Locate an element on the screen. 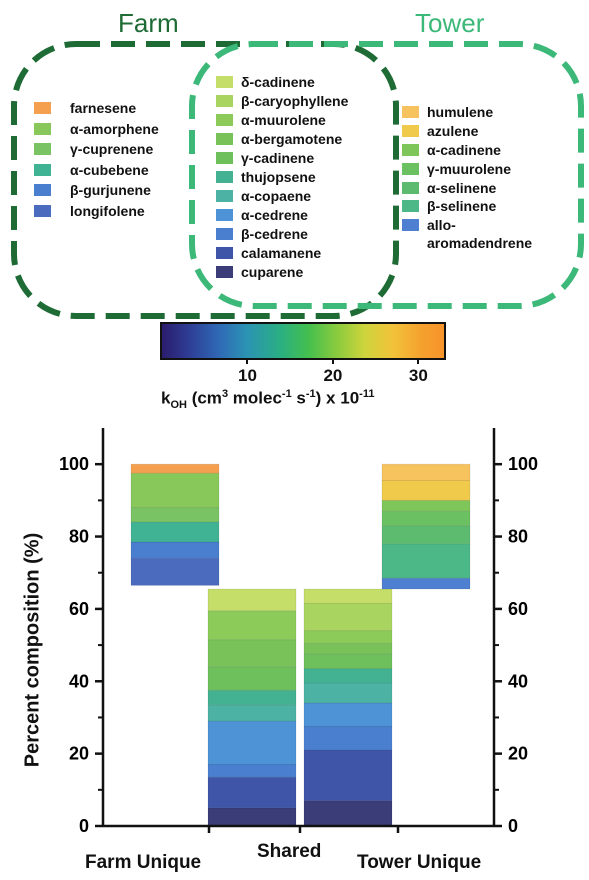  legend-label: azulene is located at coordinates (452, 131).